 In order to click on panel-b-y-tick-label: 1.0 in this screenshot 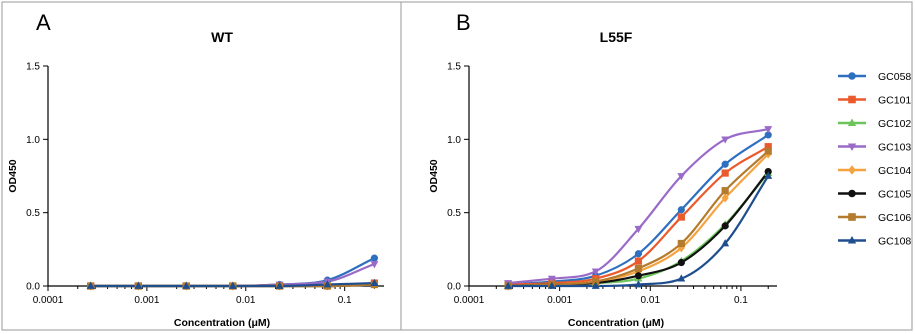, I will do `click(454, 140)`.